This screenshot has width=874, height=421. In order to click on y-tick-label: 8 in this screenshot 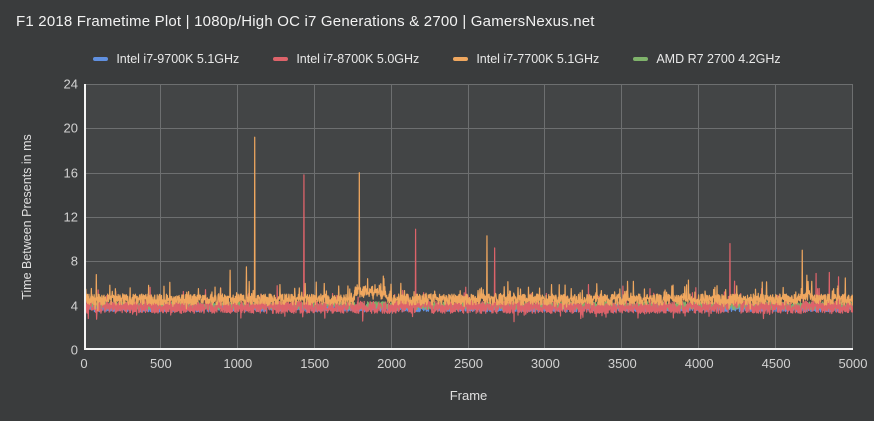, I will do `click(74, 261)`.